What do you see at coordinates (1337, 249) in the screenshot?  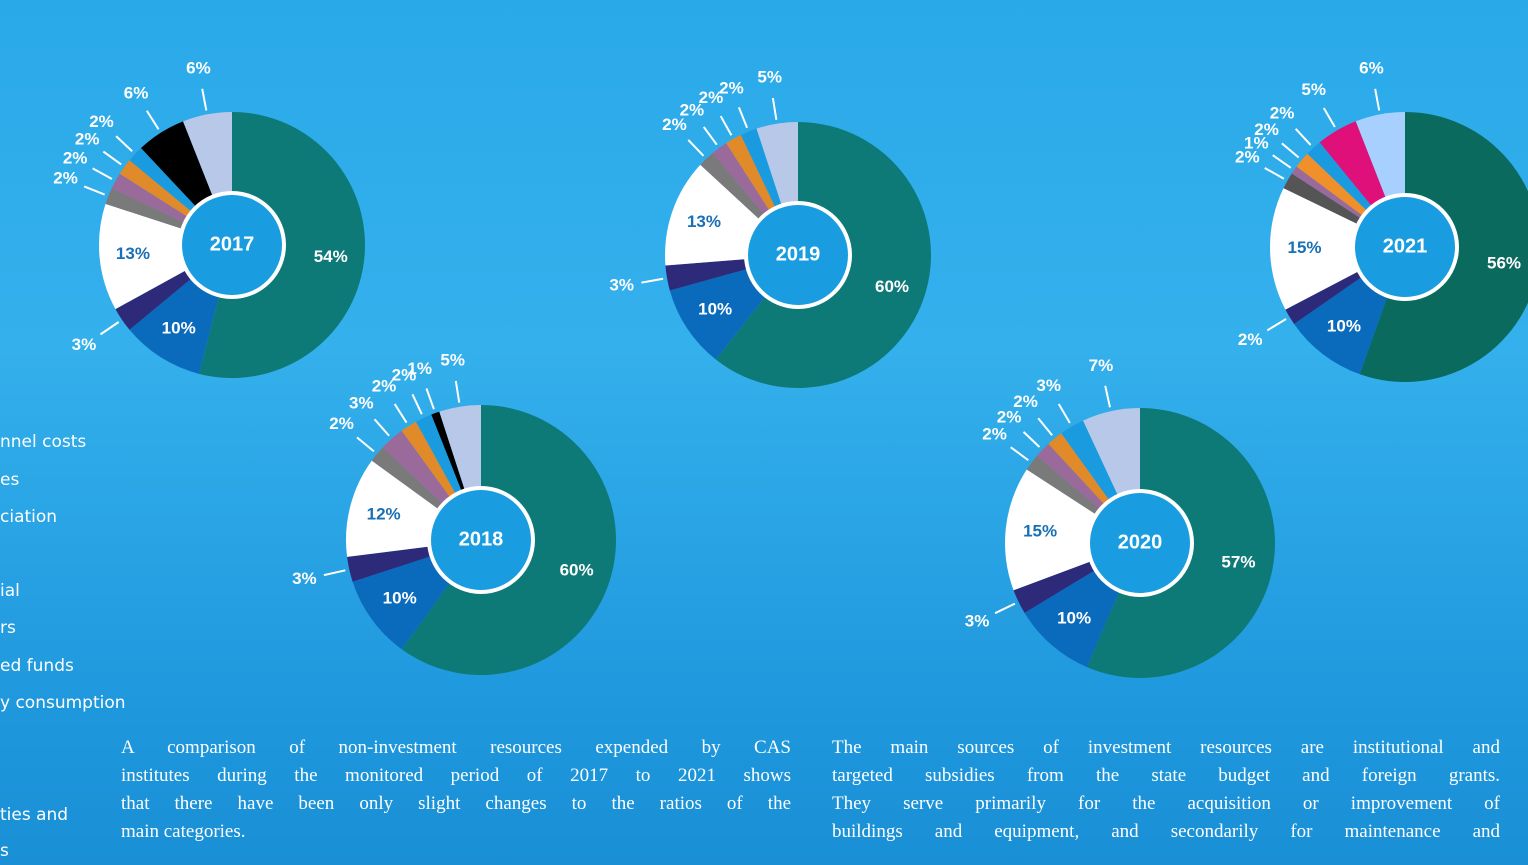 I see `pie-slice` at bounding box center [1337, 249].